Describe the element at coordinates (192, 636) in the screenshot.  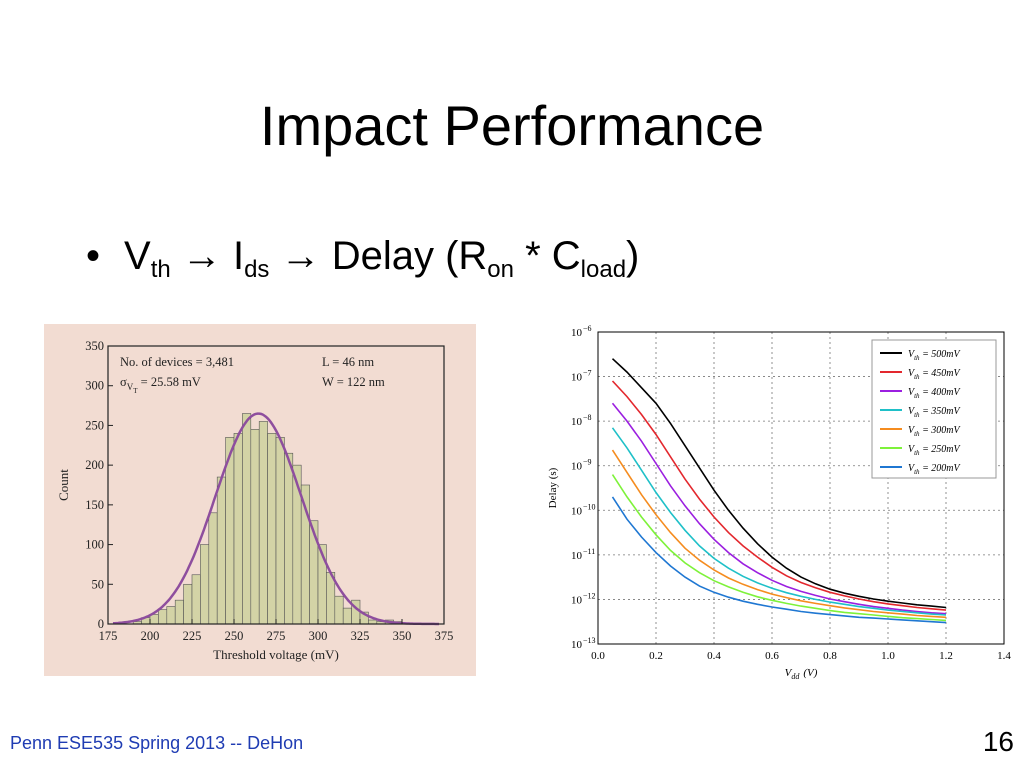
I see `x-tick-label: 225` at that location.